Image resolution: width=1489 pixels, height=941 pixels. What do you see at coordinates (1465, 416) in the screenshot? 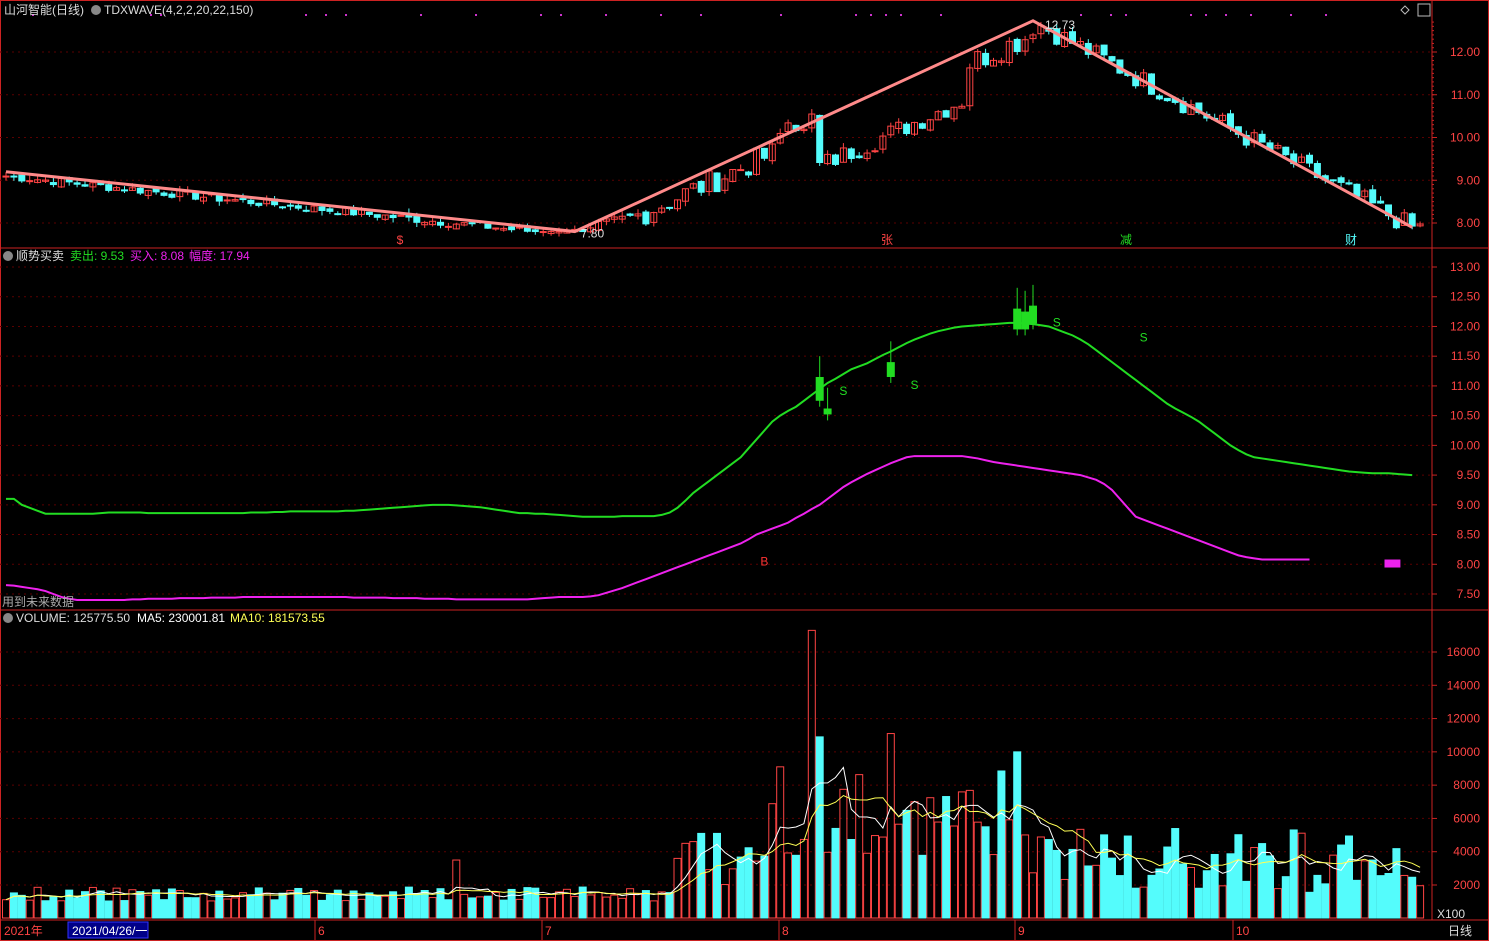
I see `signal-tick-label: 10.50` at bounding box center [1465, 416].